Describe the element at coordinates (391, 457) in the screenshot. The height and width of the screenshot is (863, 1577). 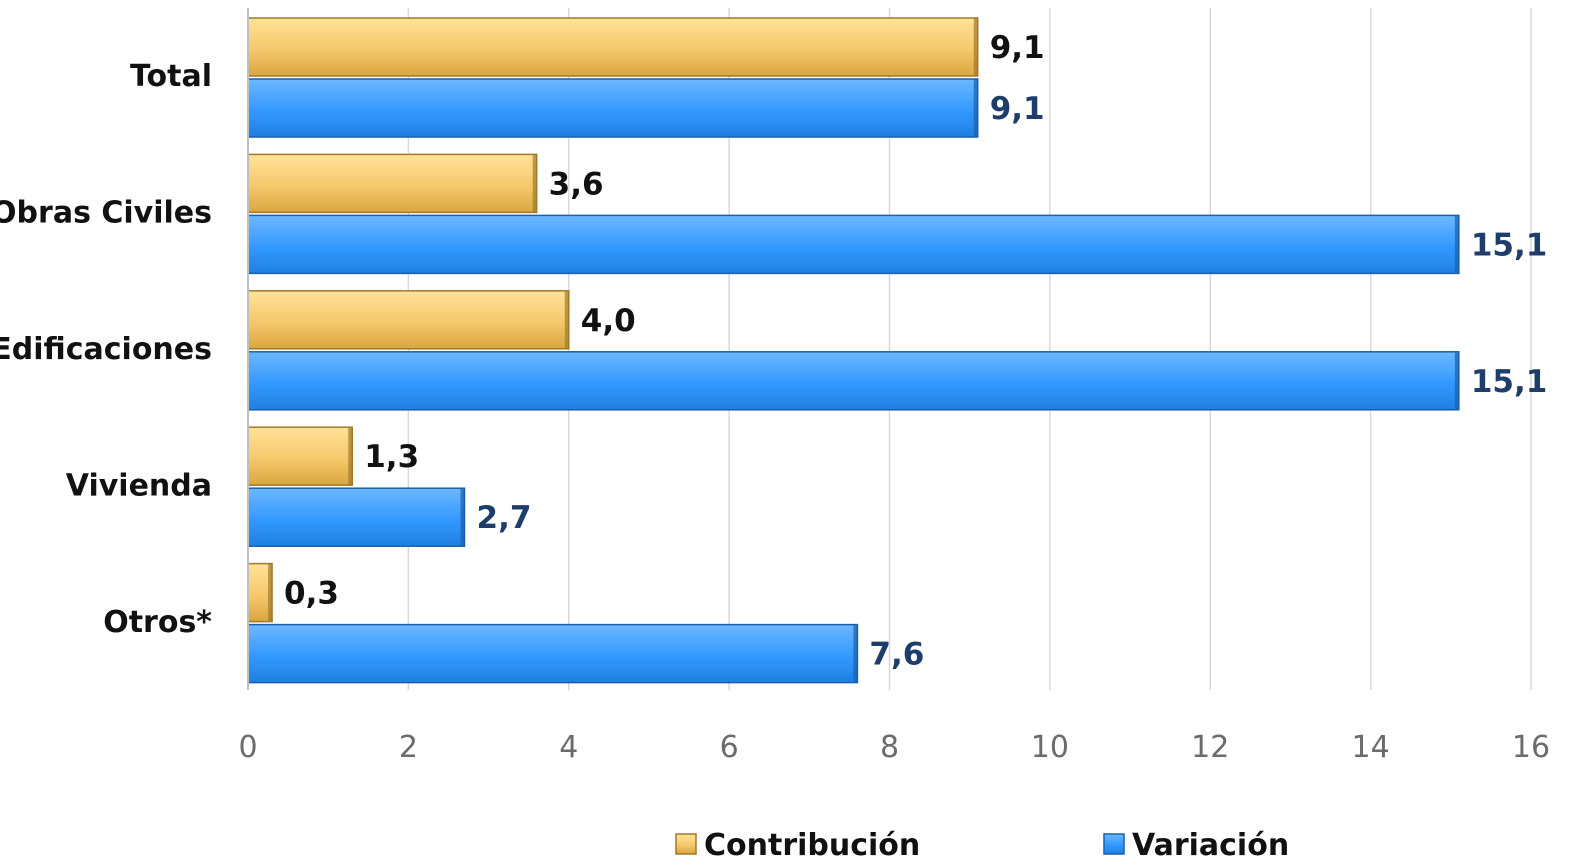
I see `data-label: 1,3` at that location.